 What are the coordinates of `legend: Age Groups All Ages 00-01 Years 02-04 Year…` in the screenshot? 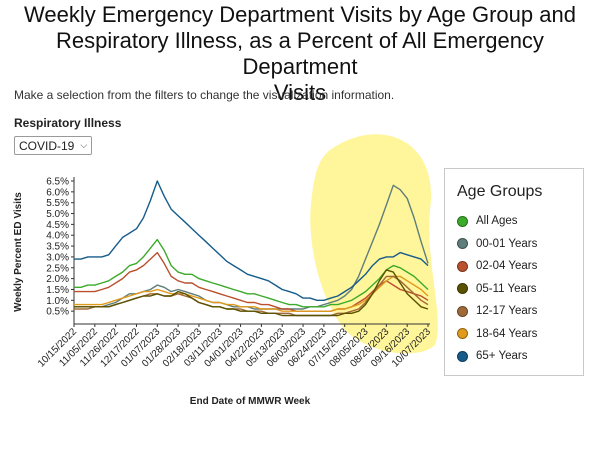 It's located at (514, 272).